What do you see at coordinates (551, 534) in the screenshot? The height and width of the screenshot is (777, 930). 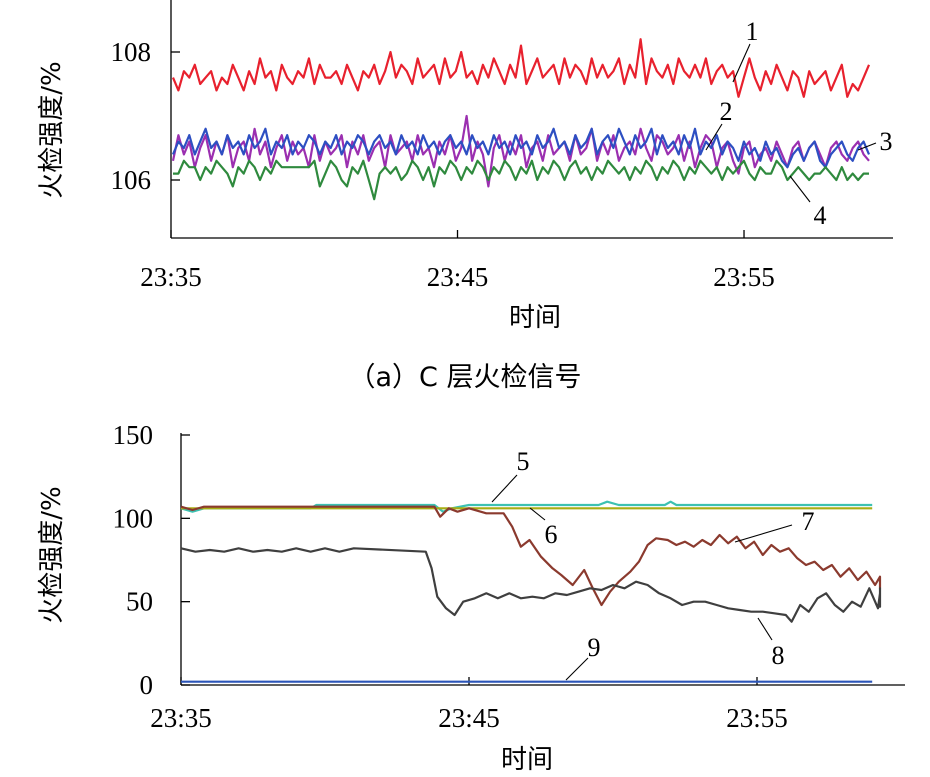 I see `chart-b-annotation-6: 6` at bounding box center [551, 534].